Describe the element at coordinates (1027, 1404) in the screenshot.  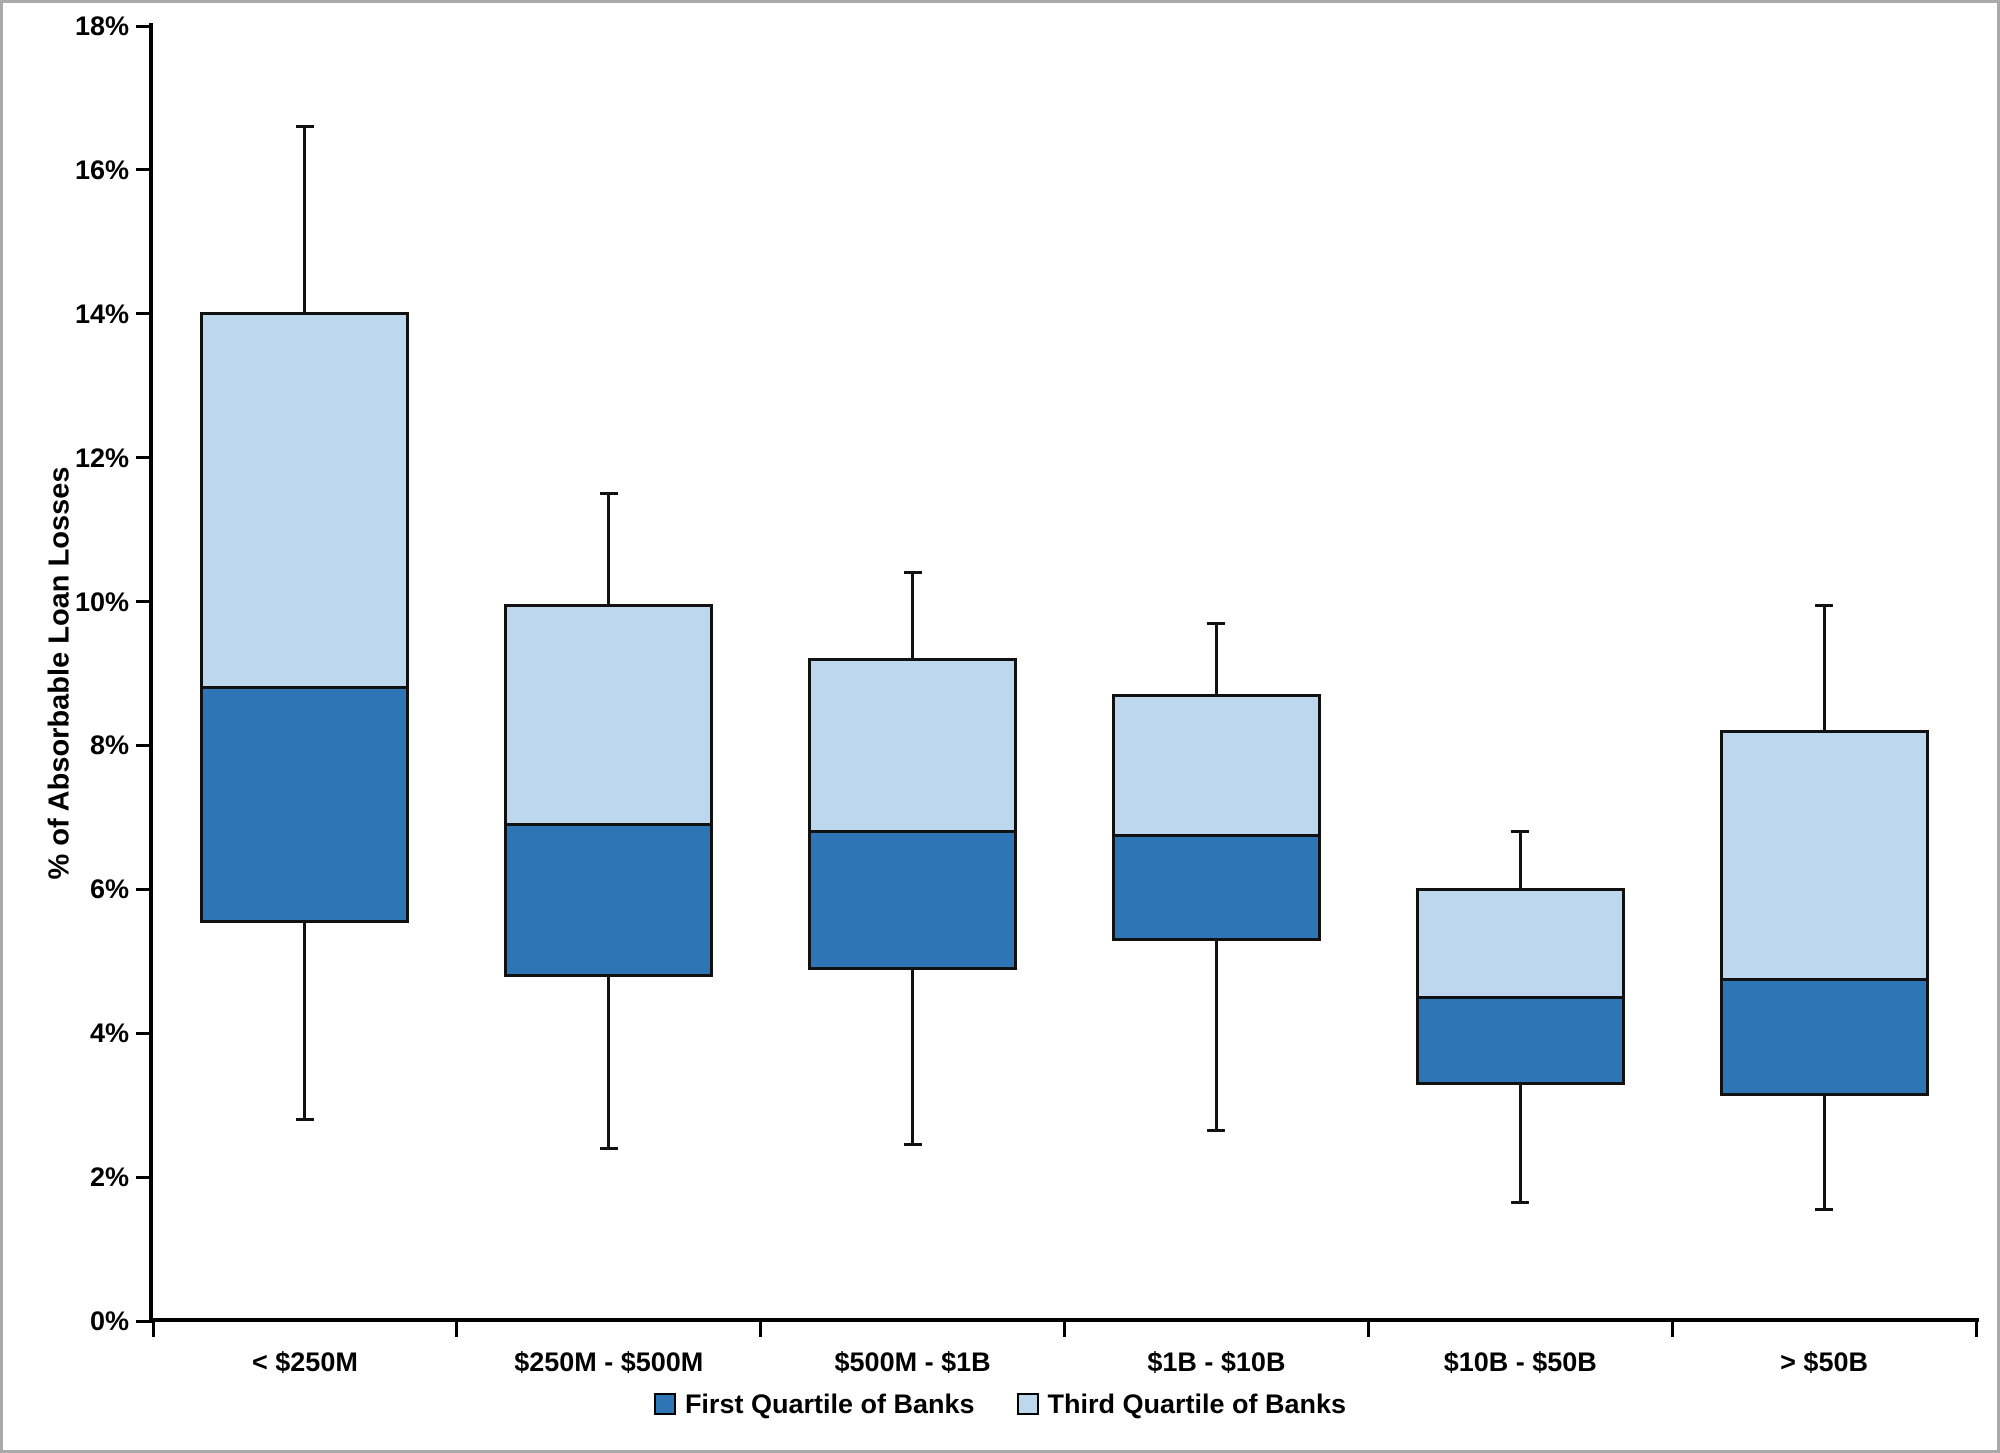
I see `third-quartile-swatch-icon` at that location.